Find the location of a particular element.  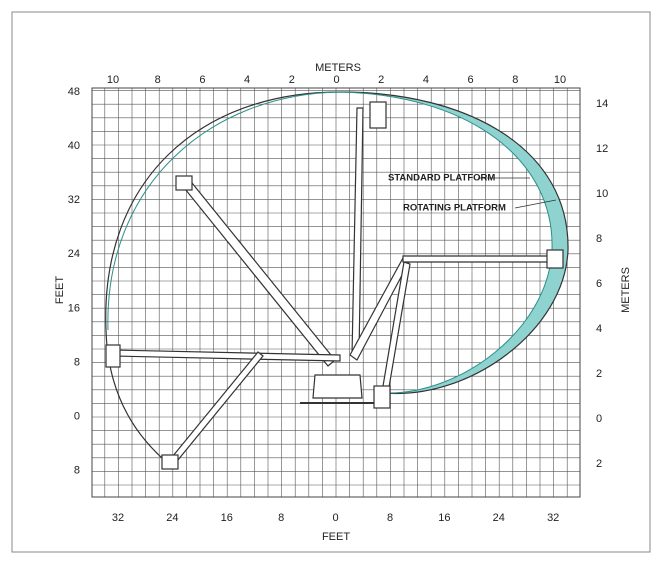

left-tick-label: 16 is located at coordinates (74, 308).